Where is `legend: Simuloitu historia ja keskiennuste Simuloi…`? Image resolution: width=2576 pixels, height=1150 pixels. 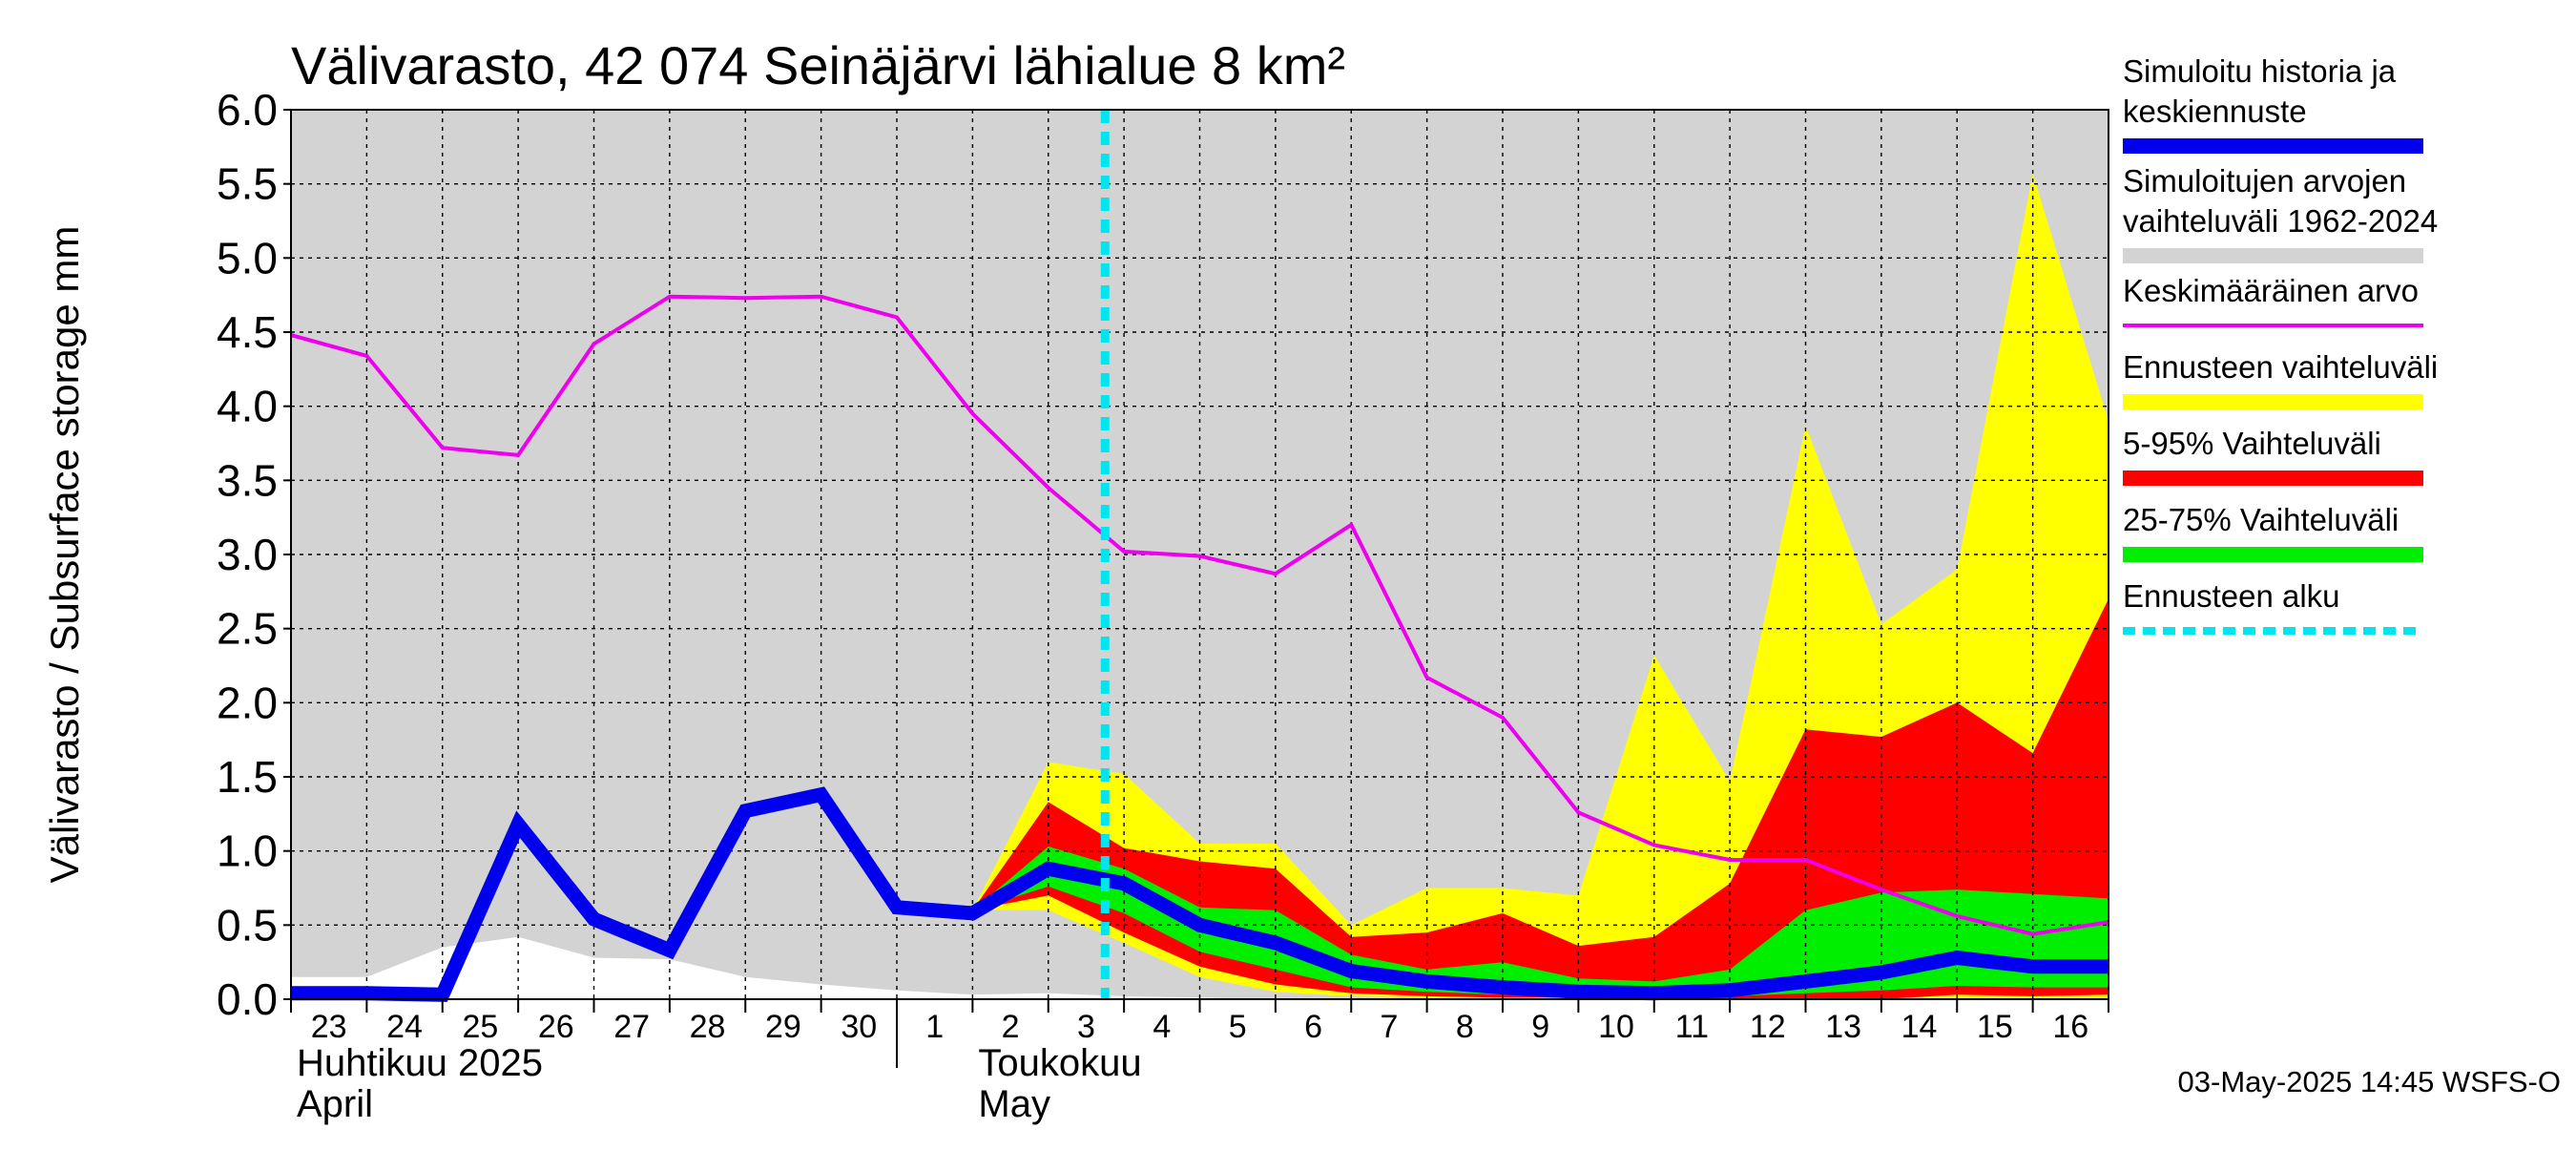
legend: Simuloitu historia ja keskiennuste Simuloi… is located at coordinates (2280, 344).